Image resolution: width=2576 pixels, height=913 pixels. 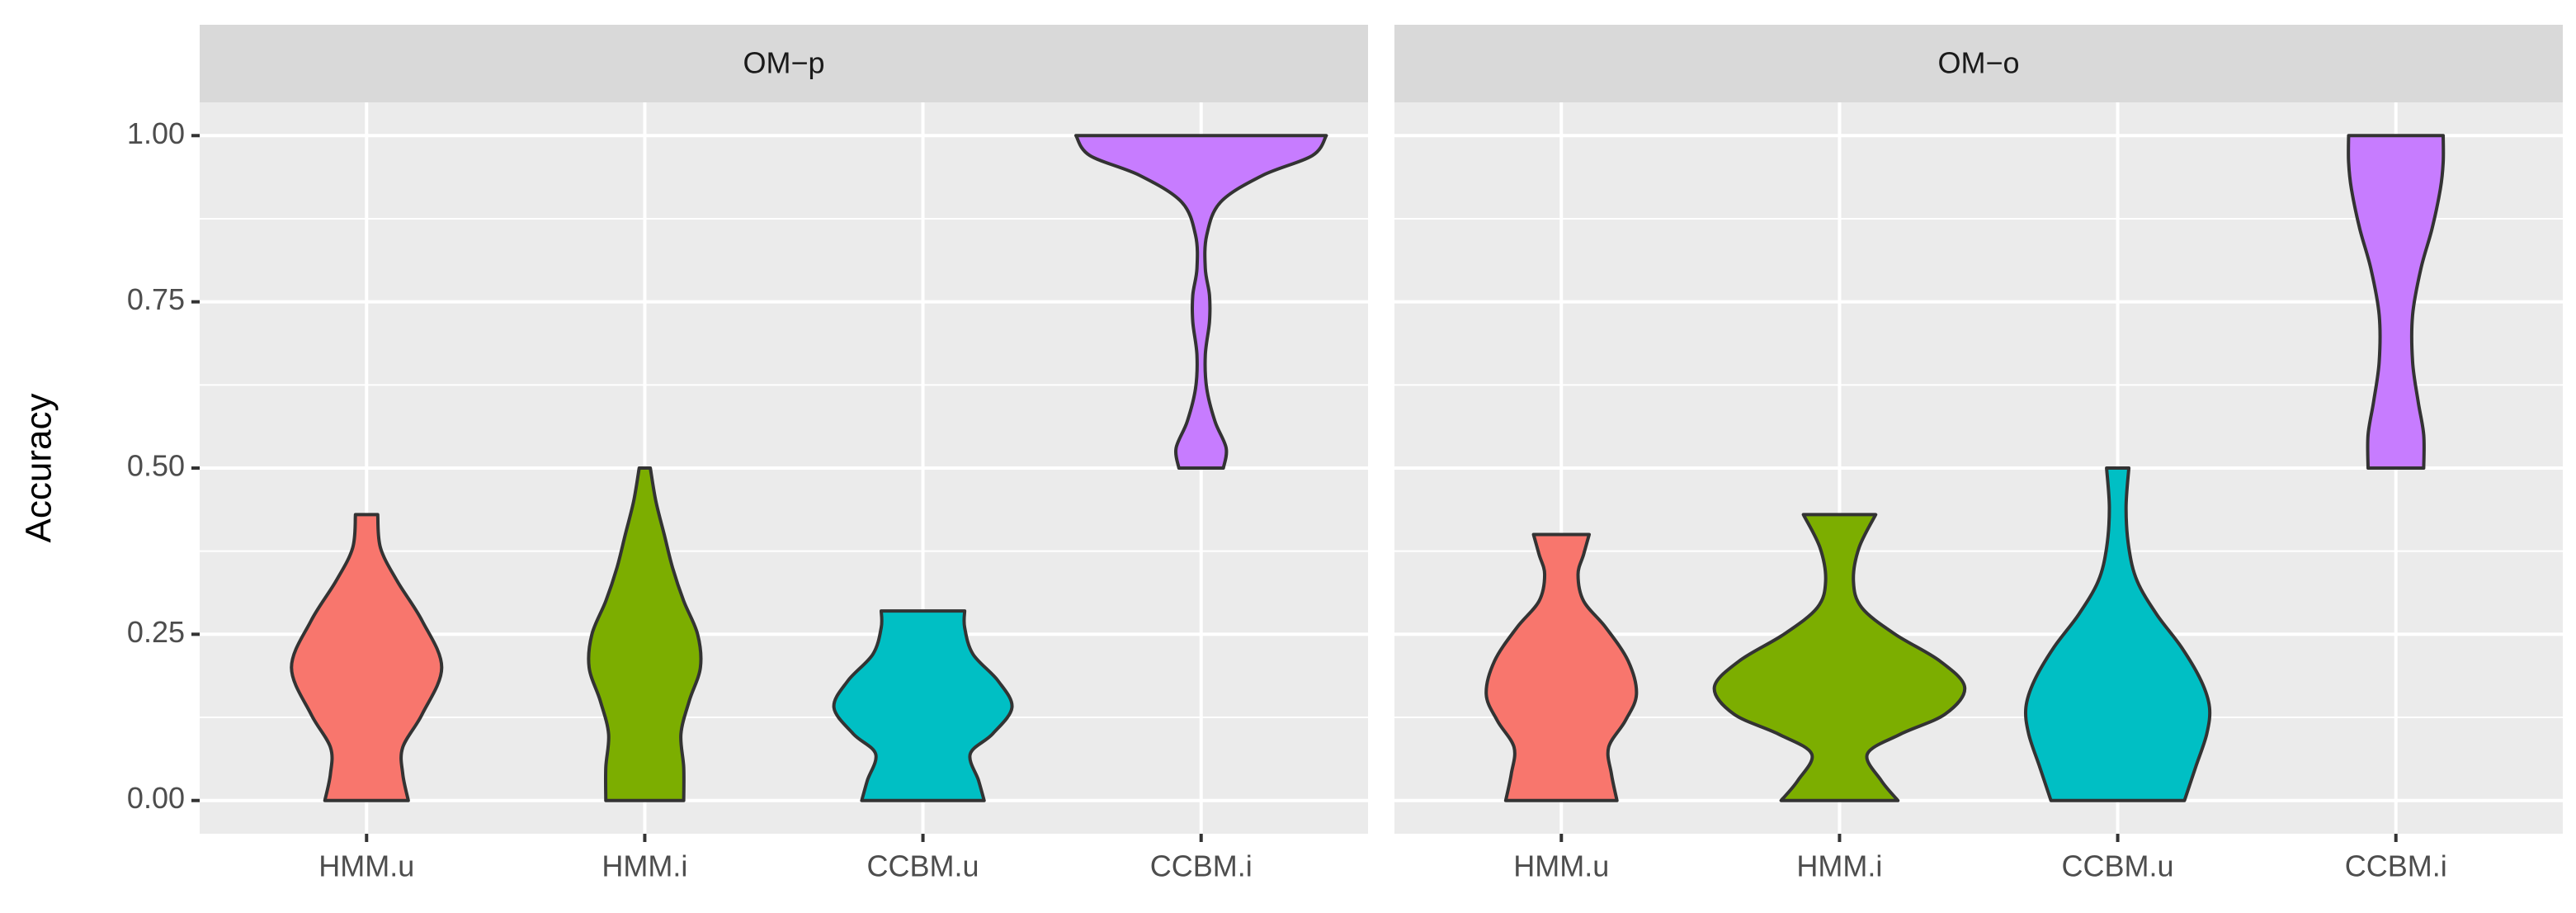 I want to click on y-axis-label: Accuracy, so click(x=39, y=468).